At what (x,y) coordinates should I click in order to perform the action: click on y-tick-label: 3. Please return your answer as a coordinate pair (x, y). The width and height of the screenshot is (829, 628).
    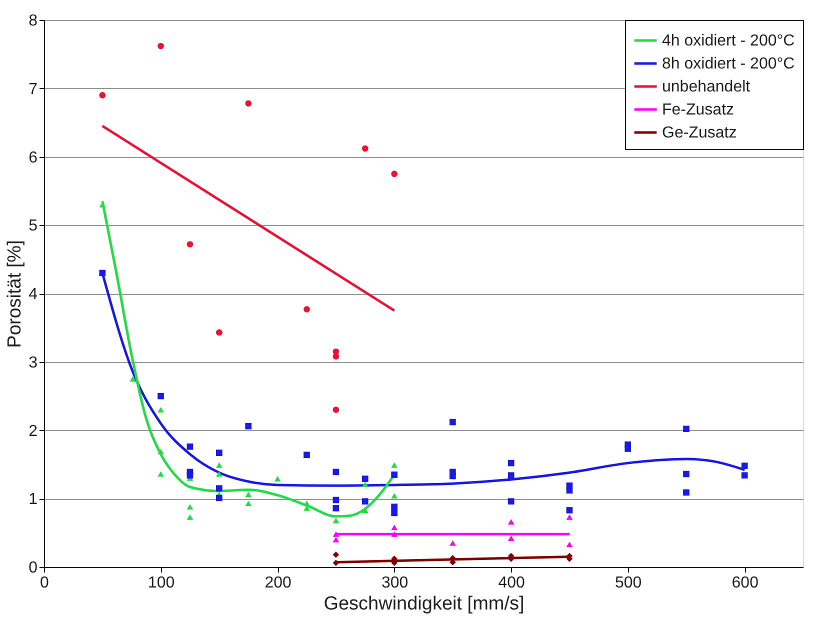
    Looking at the image, I should click on (33, 363).